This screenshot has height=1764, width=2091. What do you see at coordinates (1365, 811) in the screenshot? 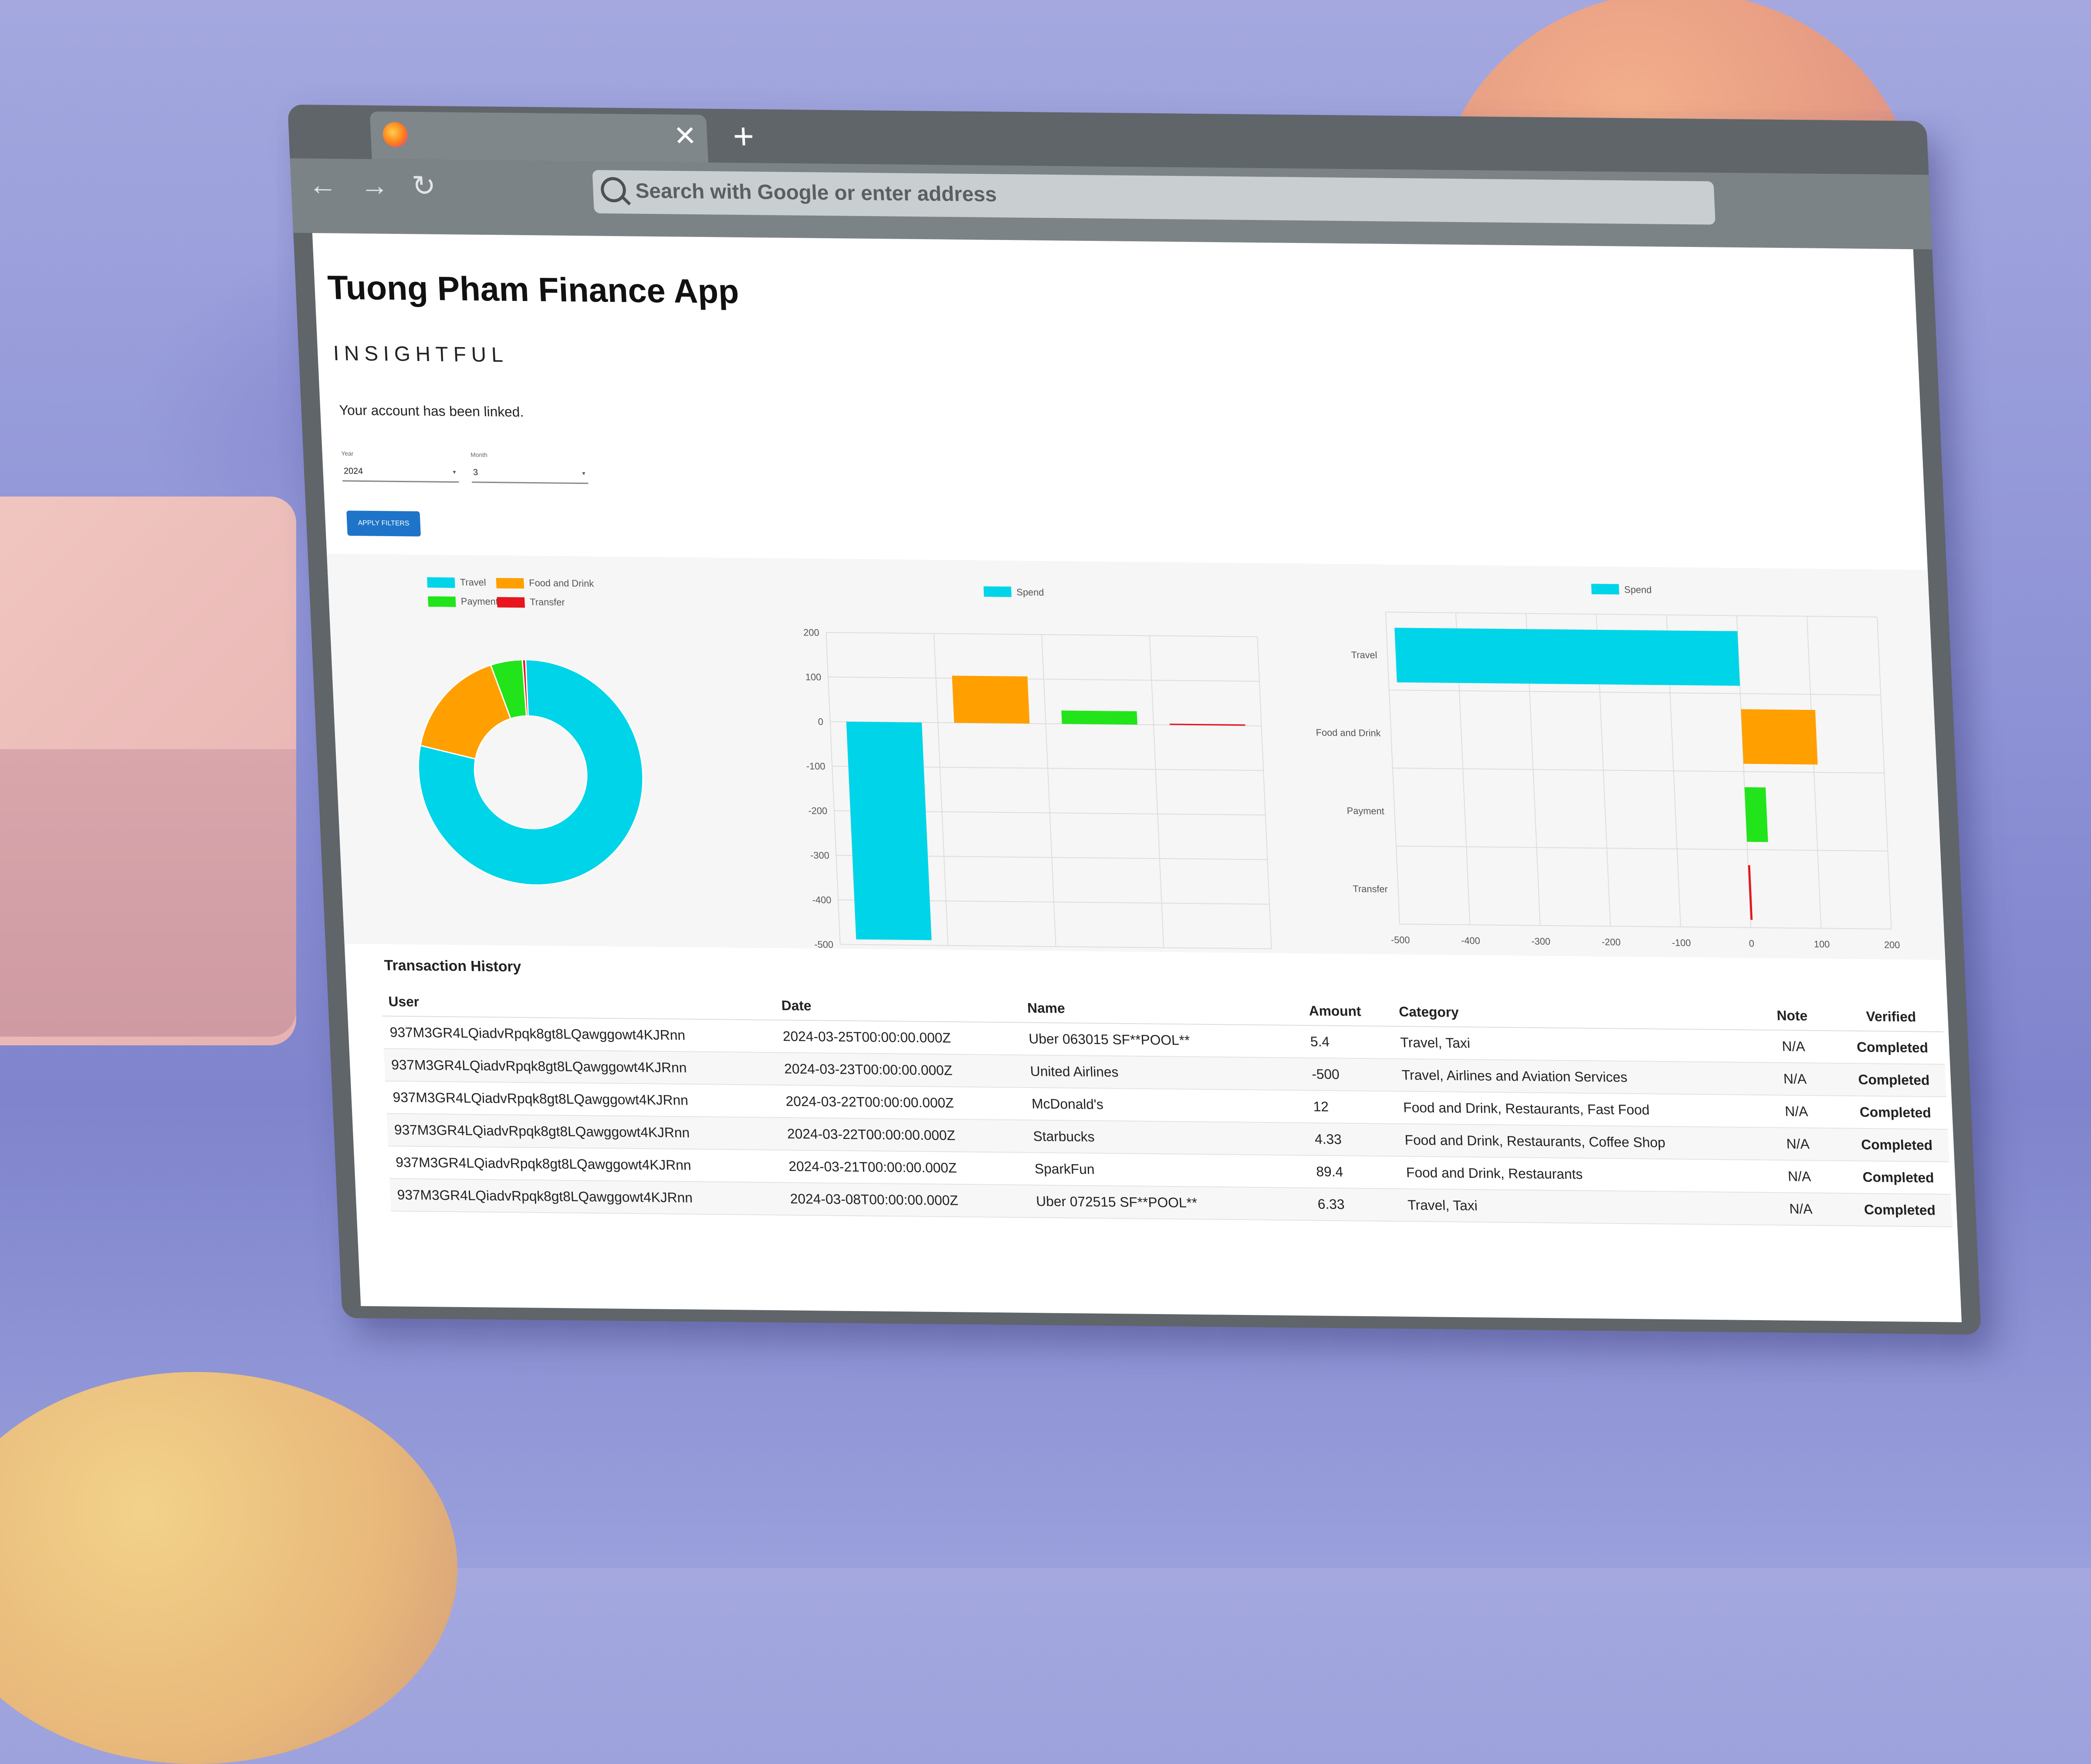
I see `hbar-y-tick-label: Payment` at bounding box center [1365, 811].